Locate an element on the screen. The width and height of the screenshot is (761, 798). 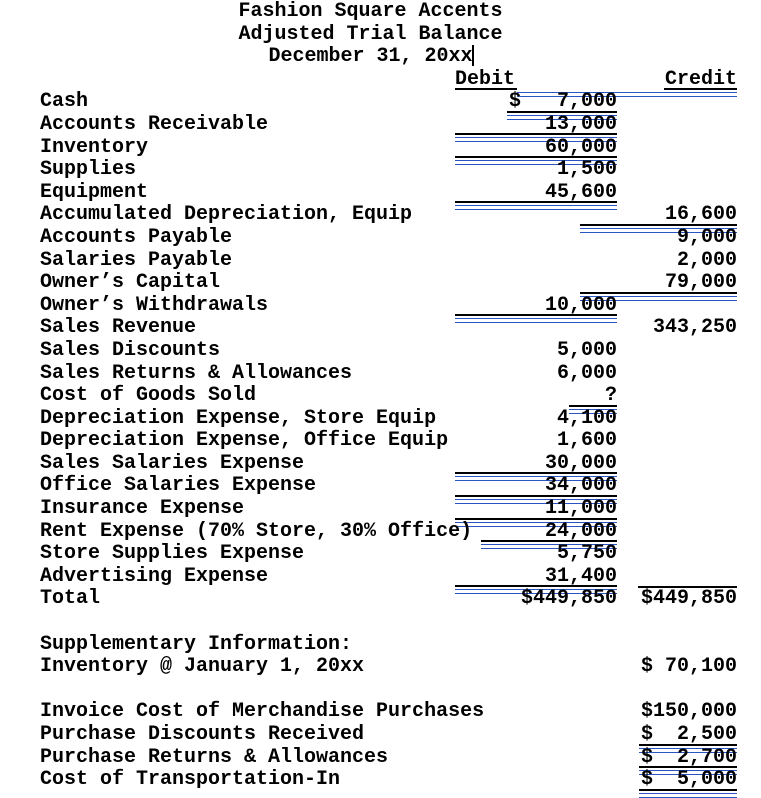
title-text: December 31, 20xx is located at coordinates (370, 57).